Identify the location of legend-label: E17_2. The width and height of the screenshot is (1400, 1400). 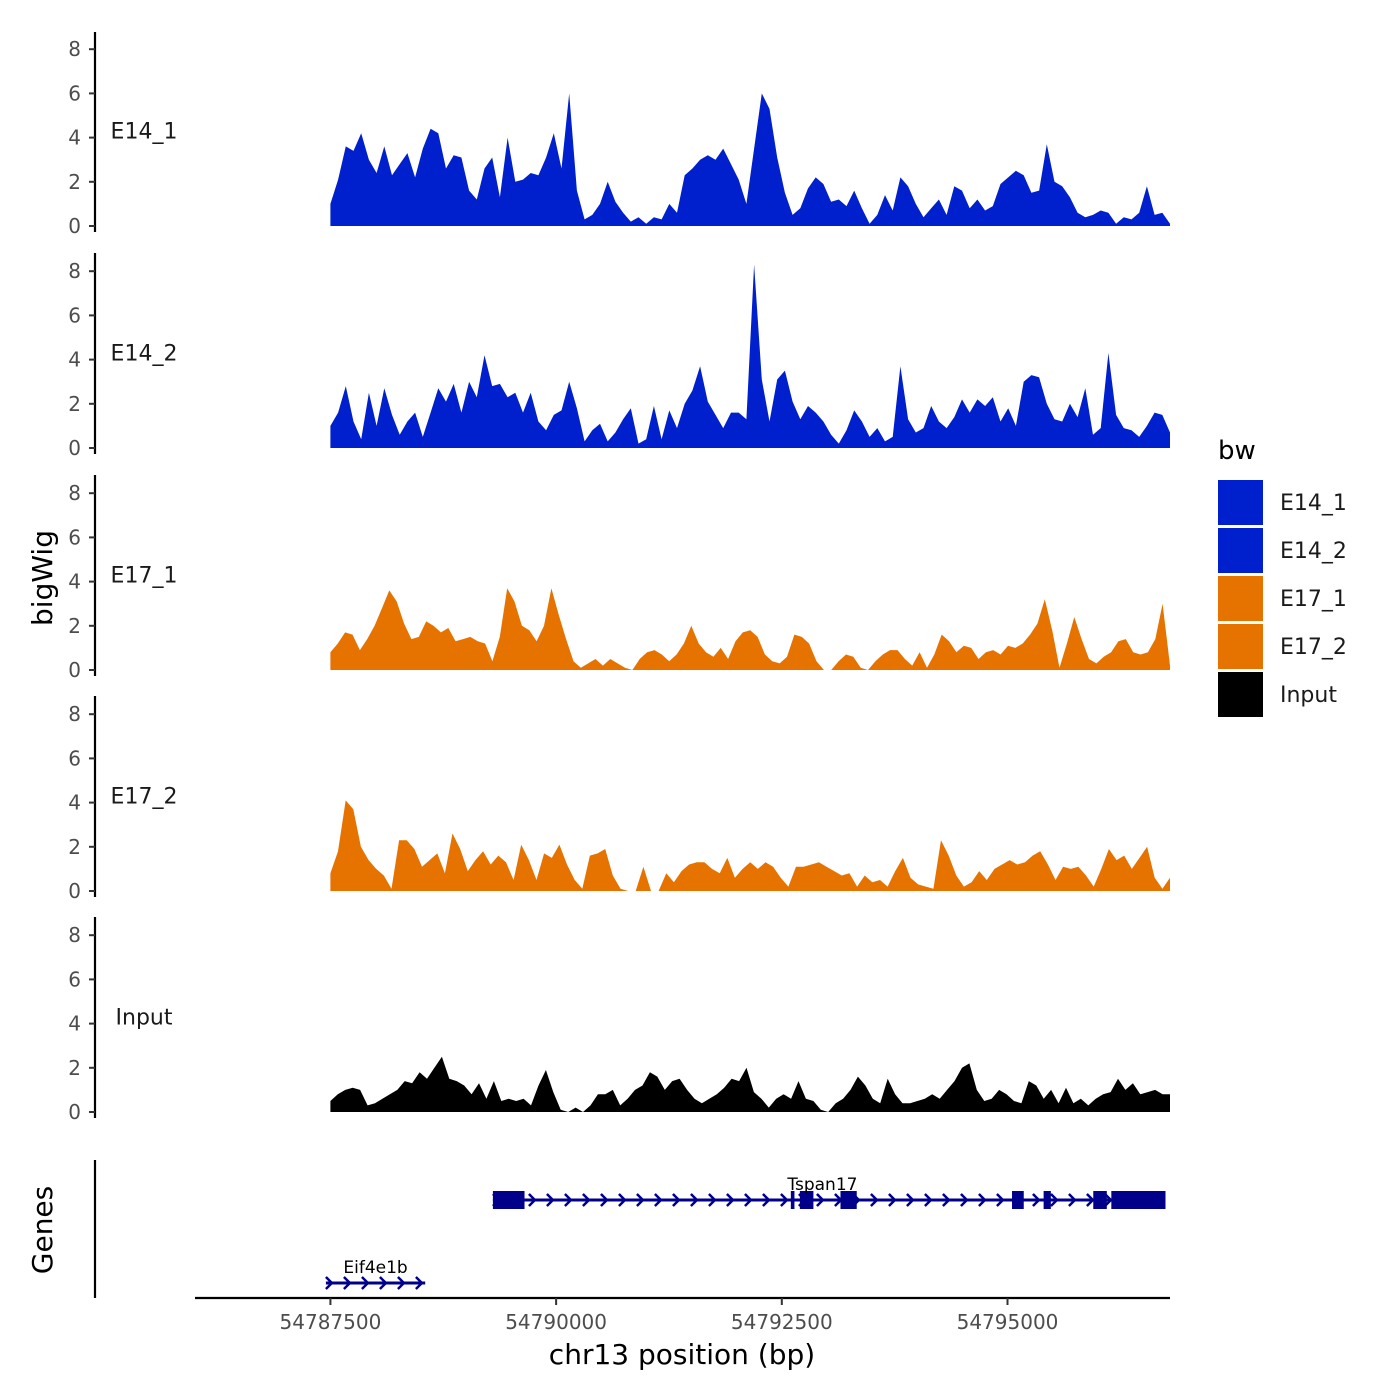
(1313, 647).